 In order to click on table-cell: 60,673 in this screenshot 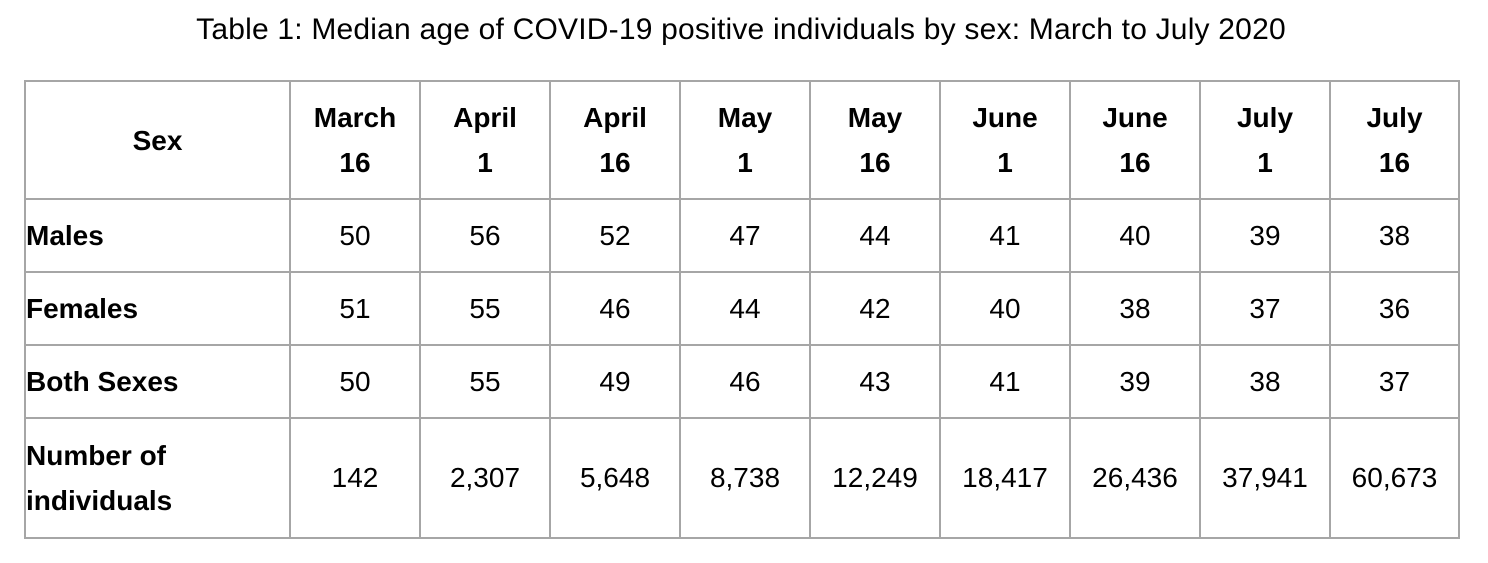, I will do `click(1394, 478)`.